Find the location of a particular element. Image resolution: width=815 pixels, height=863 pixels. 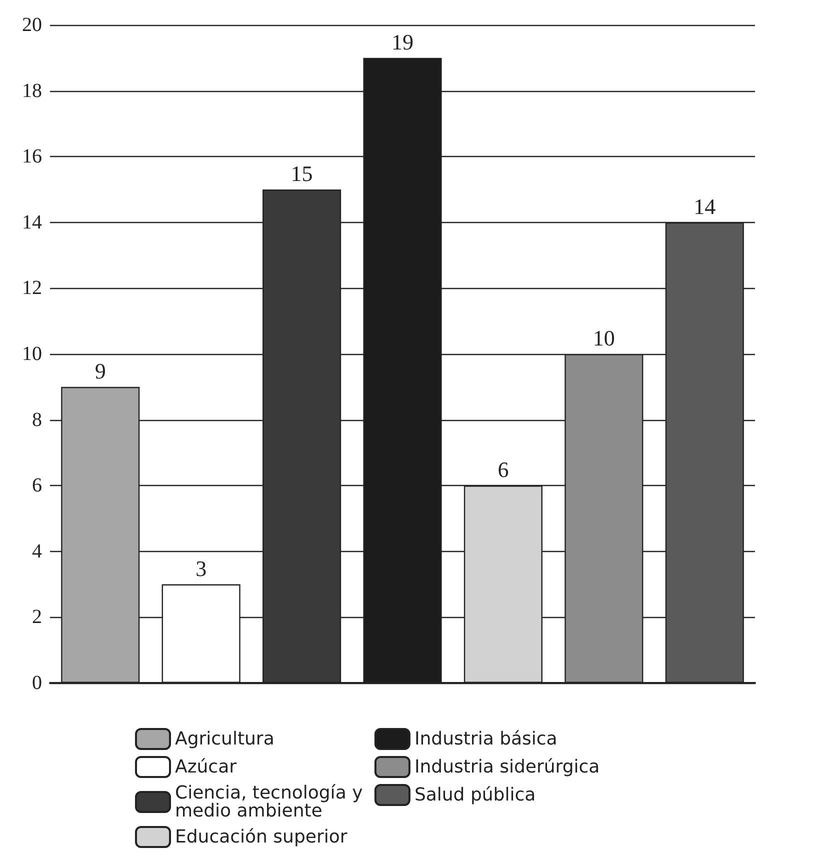

data-label: 9 is located at coordinates (100, 371).